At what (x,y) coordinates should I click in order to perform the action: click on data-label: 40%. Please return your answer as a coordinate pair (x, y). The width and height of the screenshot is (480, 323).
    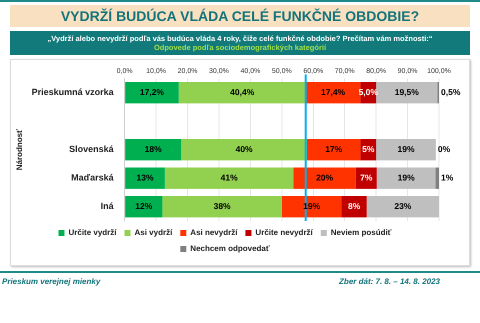
    Looking at the image, I should click on (245, 149).